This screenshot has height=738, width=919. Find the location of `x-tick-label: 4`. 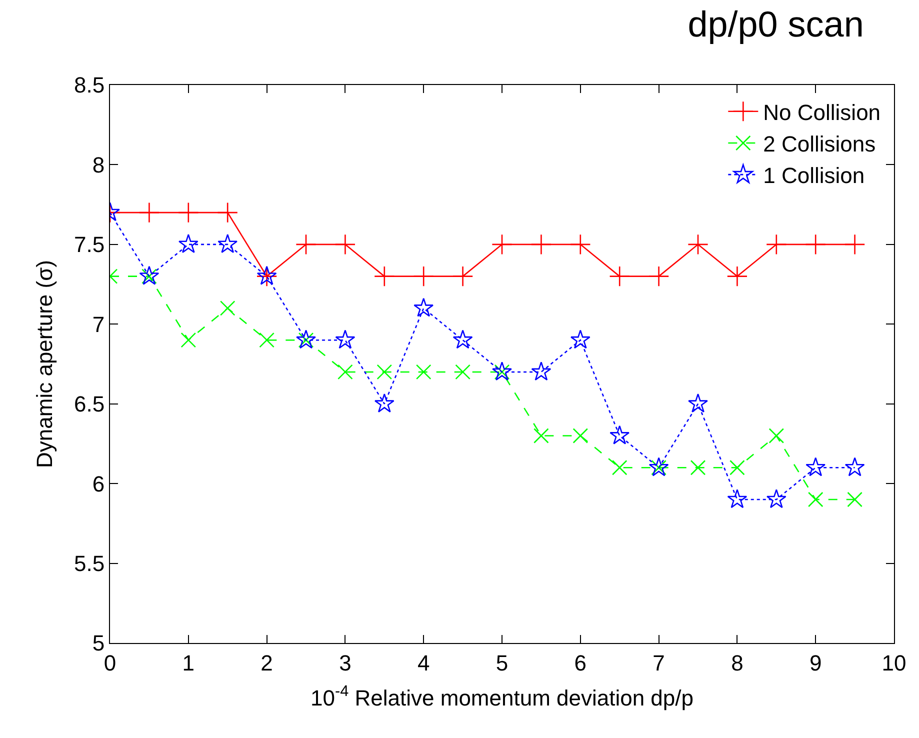

x-tick-label: 4 is located at coordinates (423, 663).